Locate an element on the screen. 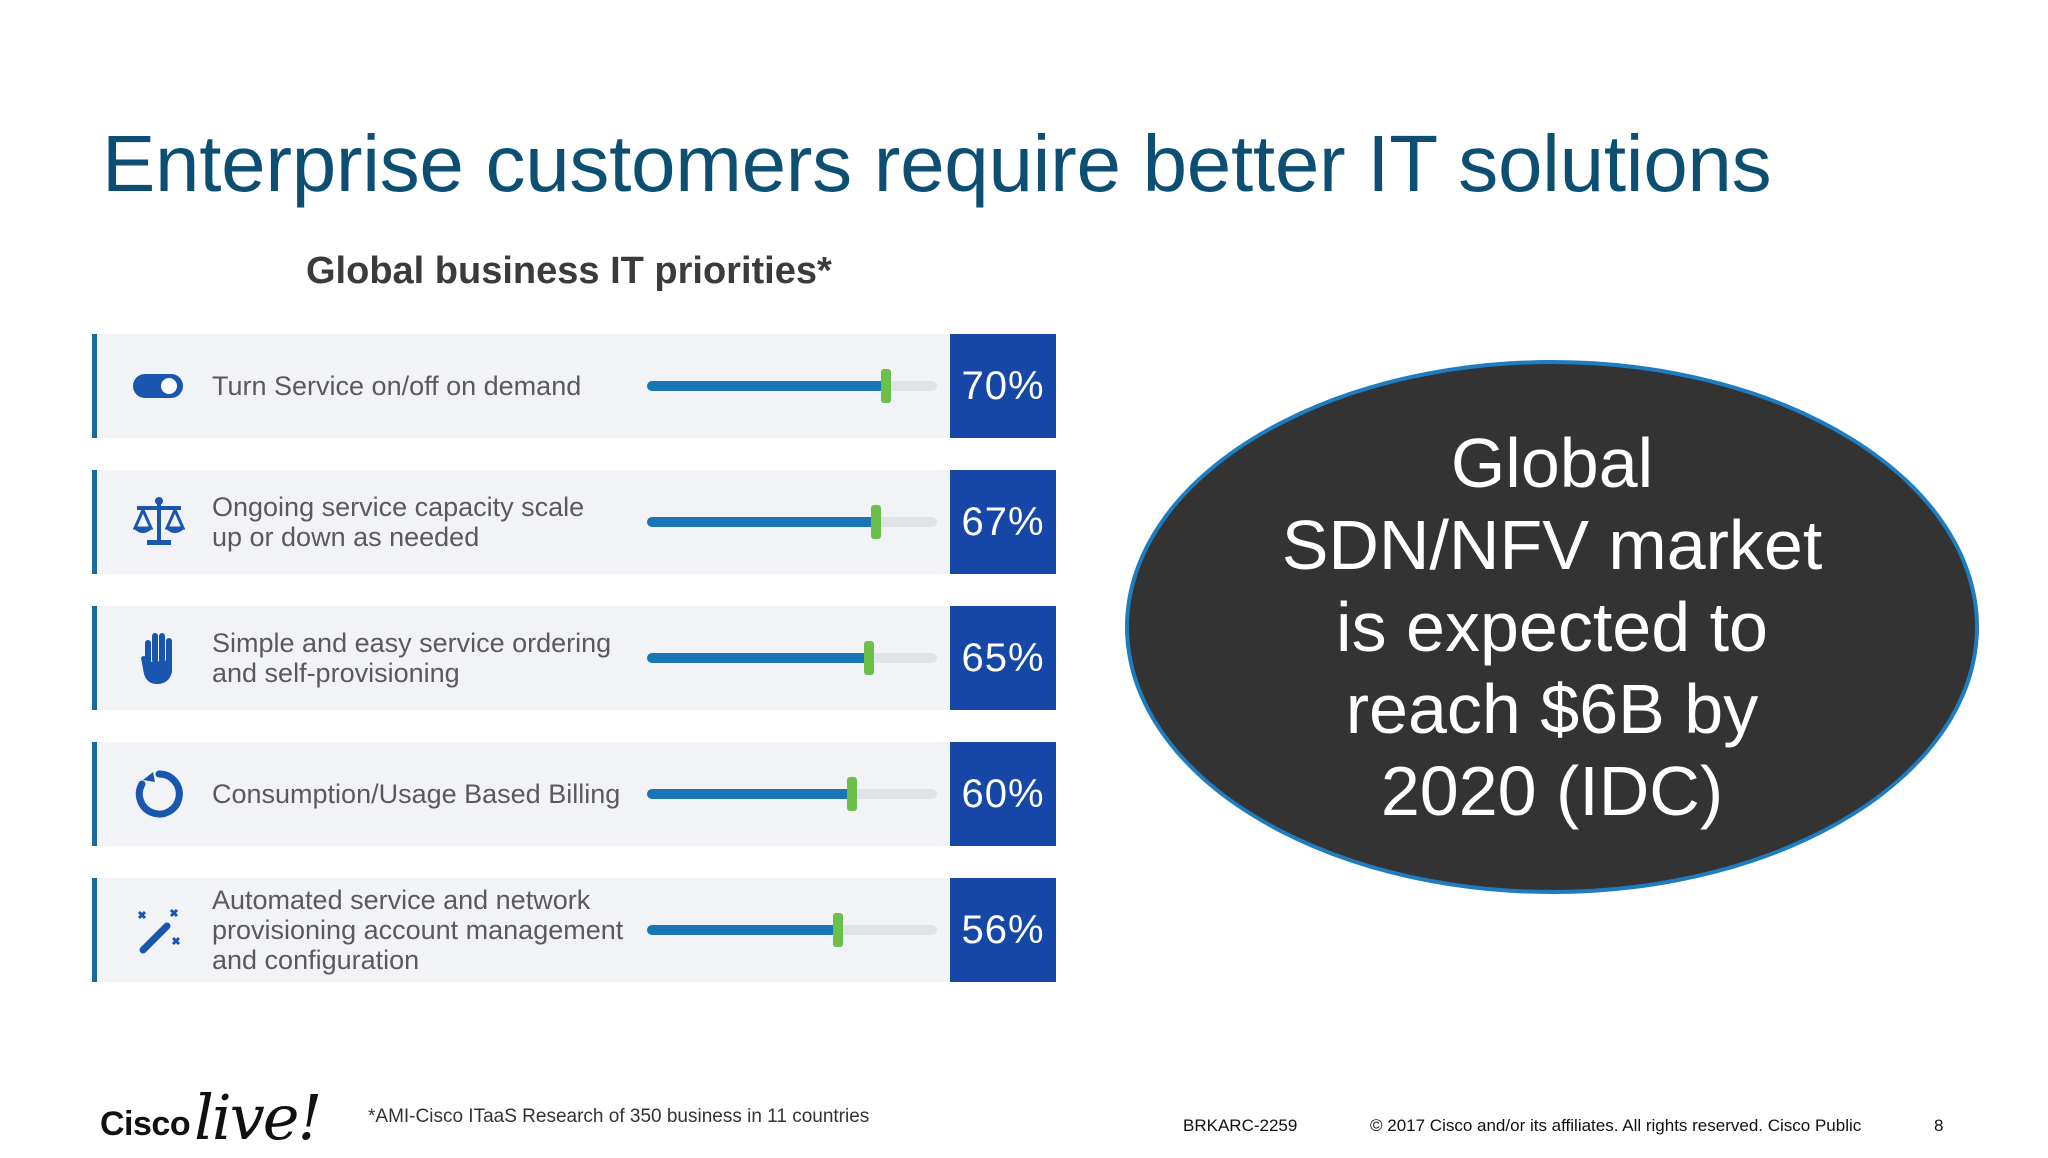  cisco-live-logo: Cisco live! is located at coordinates (211, 1113).